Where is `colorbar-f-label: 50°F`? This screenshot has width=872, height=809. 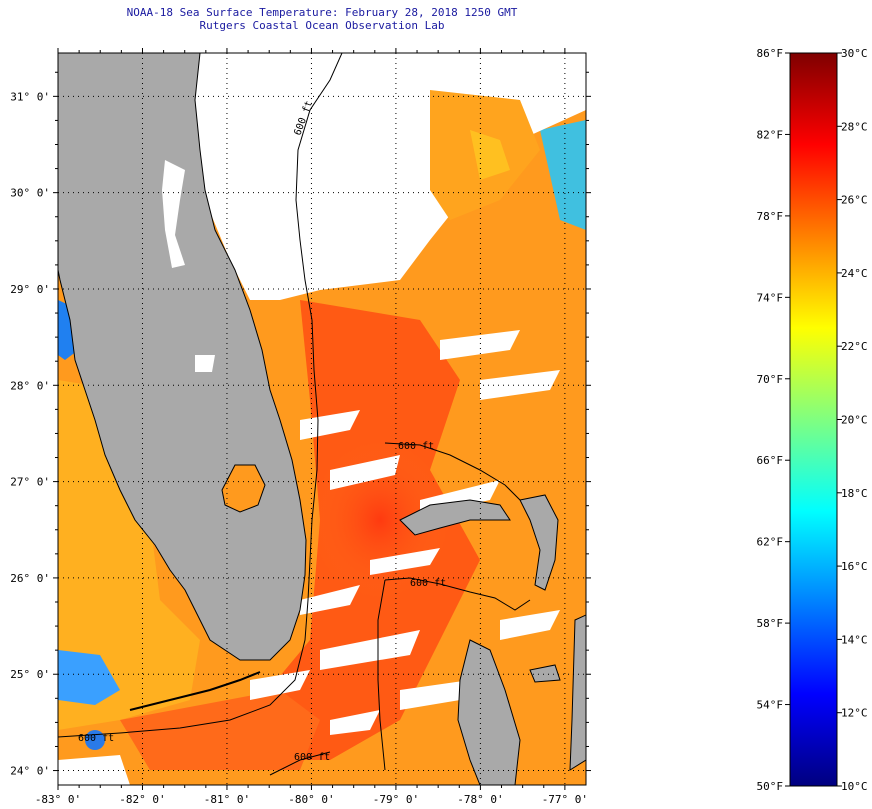 colorbar-f-label: 50°F is located at coordinates (770, 786).